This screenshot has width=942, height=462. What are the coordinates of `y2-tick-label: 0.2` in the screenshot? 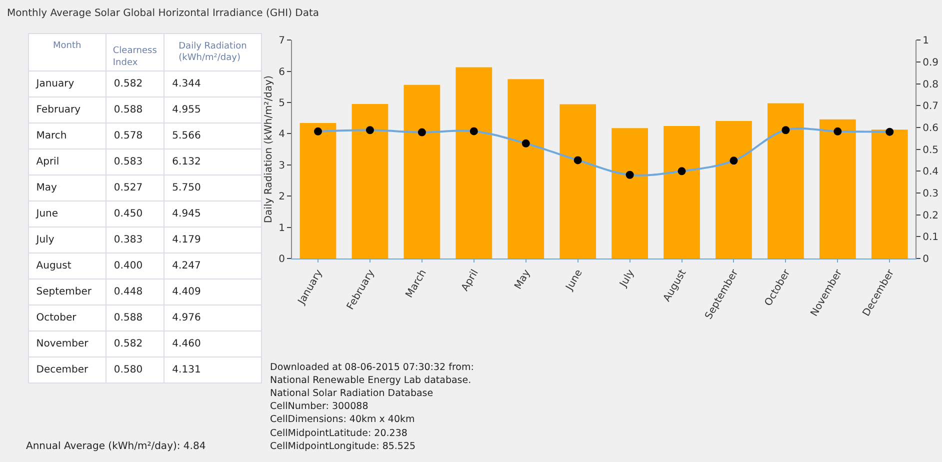 It's located at (930, 216).